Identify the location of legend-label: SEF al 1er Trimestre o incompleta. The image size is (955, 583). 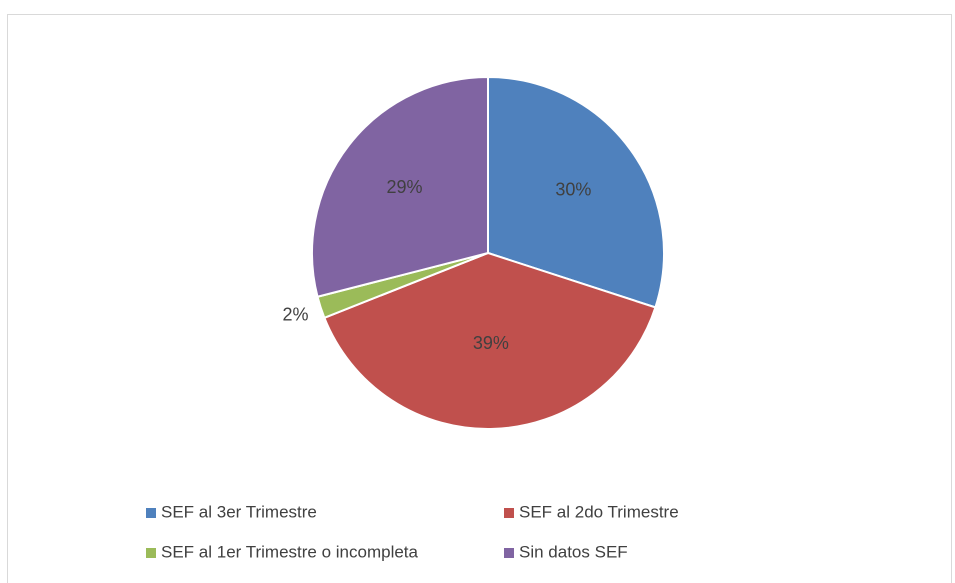
(290, 551).